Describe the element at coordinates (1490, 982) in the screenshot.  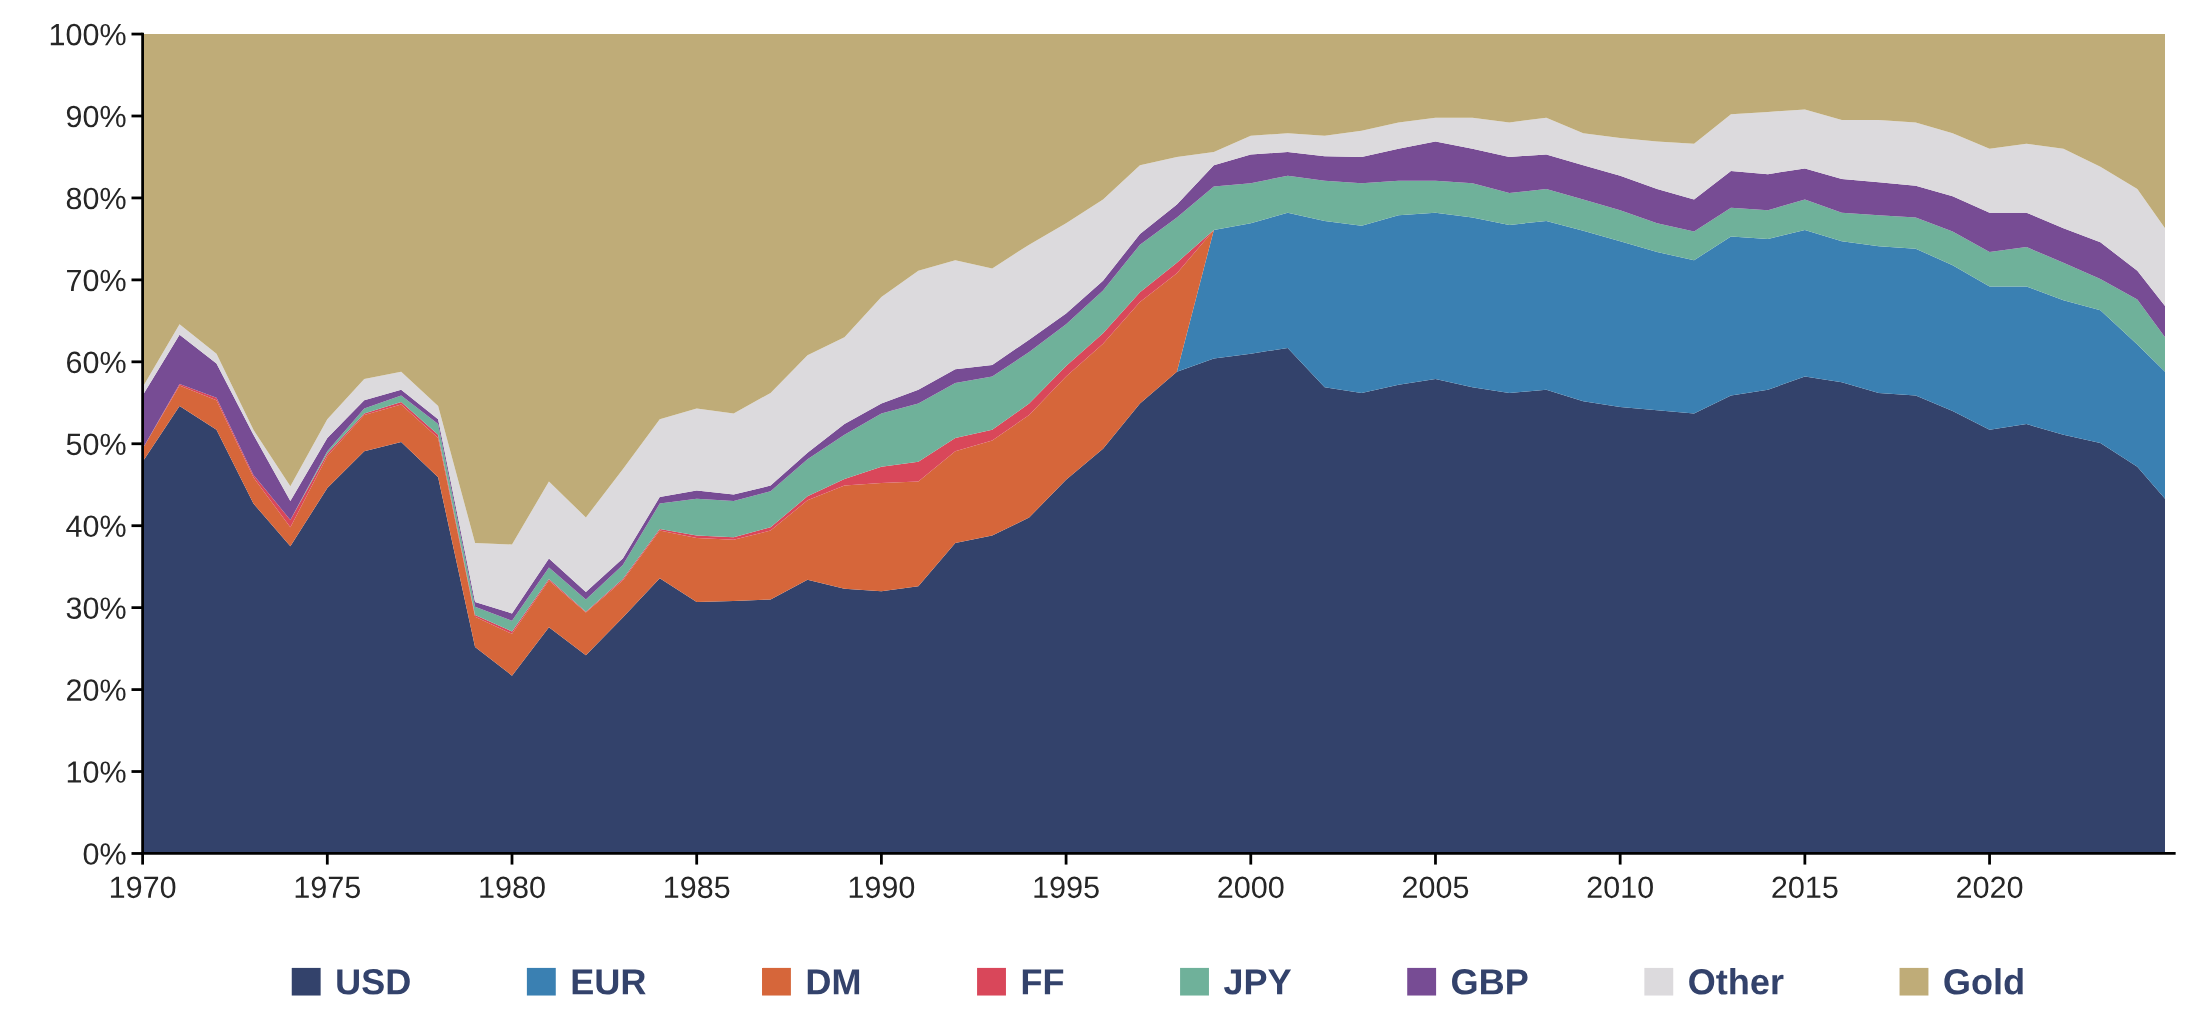
I see `legend-label: GBP` at that location.